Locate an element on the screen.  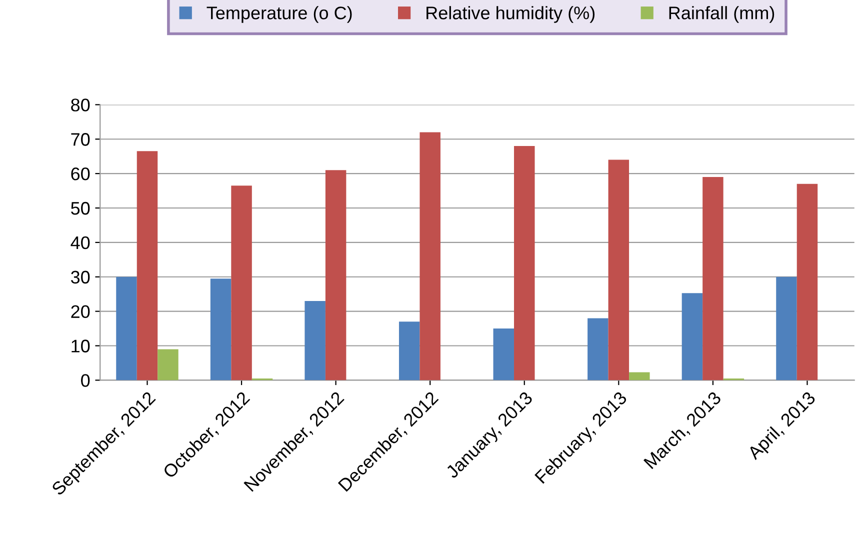
legend-label: Rainfall (mm) is located at coordinates (721, 14).